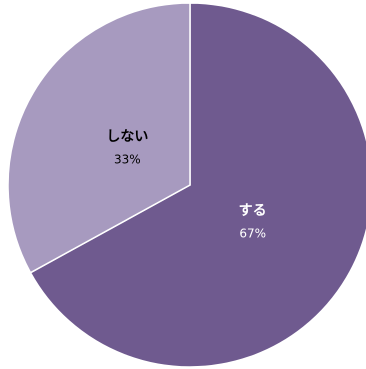  Describe the element at coordinates (127, 159) in the screenshot. I see `slice-value-label: 33%` at that location.